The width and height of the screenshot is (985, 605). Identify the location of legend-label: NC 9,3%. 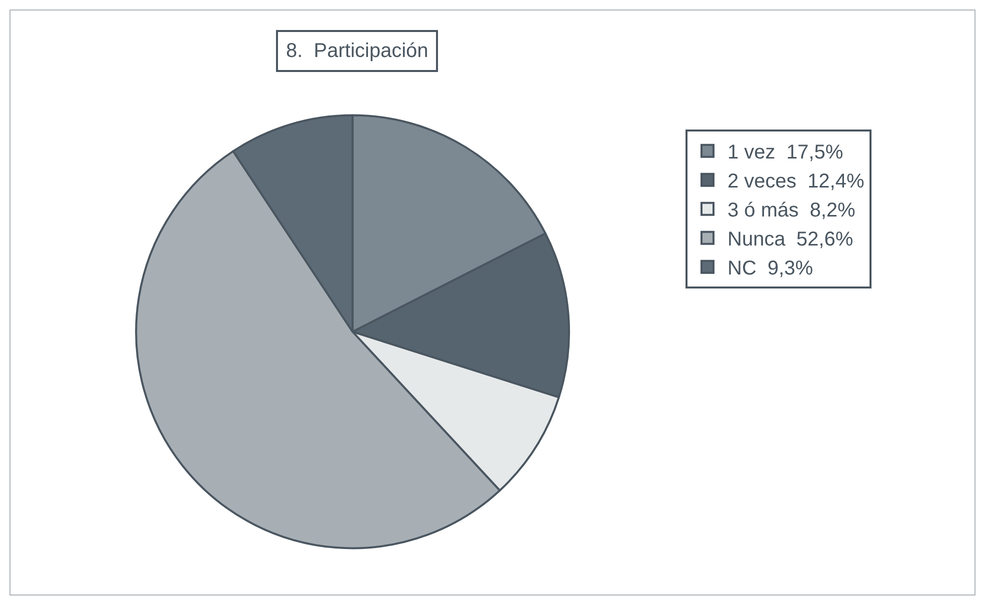
(771, 269).